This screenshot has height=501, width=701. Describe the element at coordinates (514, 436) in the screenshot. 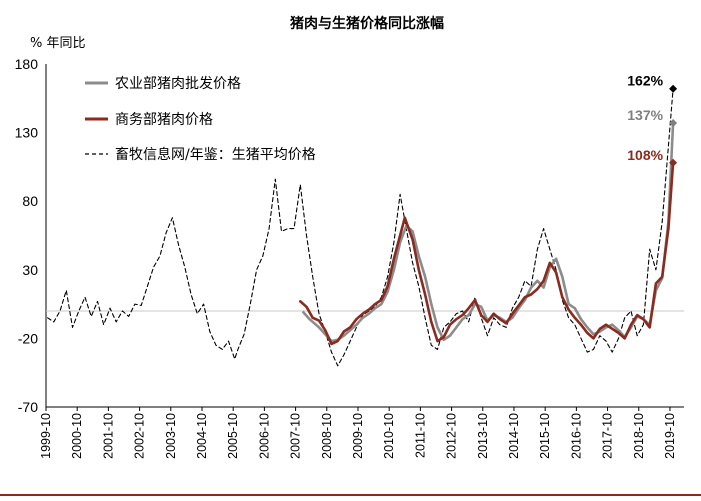

I see `x-tick-label: 2014-10` at that location.